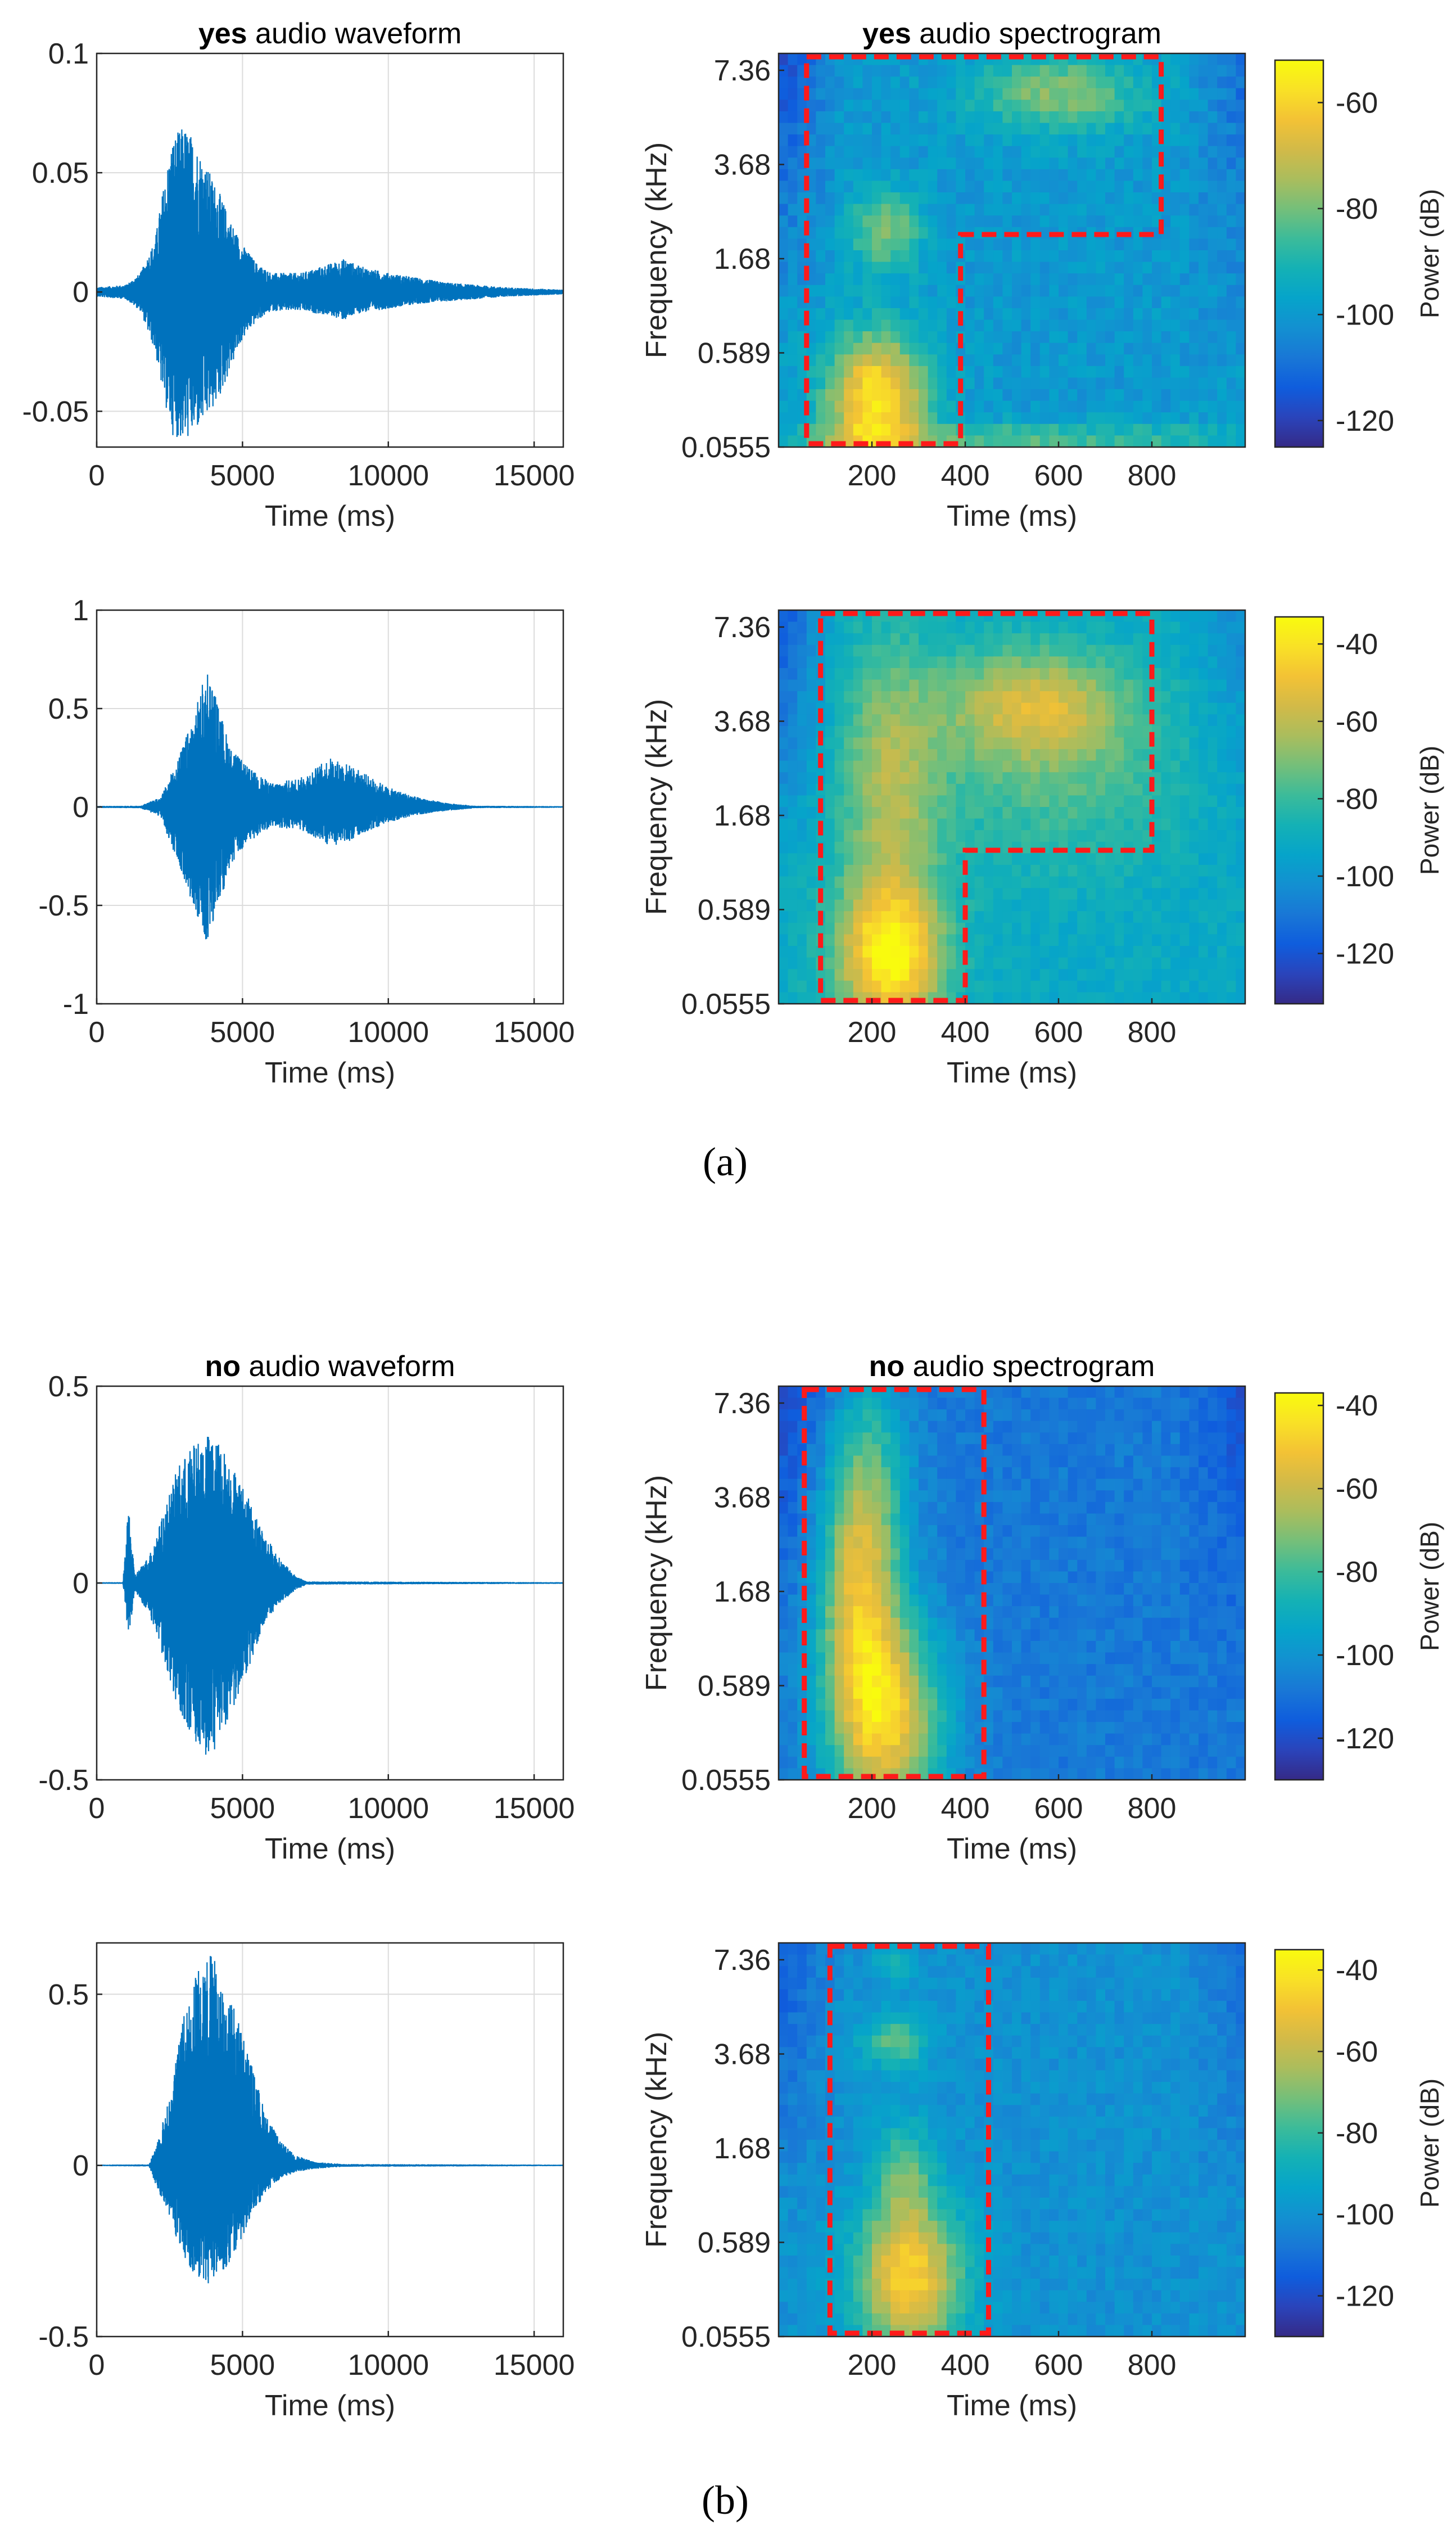 The height and width of the screenshot is (2530, 1456). What do you see at coordinates (872, 475) in the screenshot?
I see `x-tick-label: 200` at bounding box center [872, 475].